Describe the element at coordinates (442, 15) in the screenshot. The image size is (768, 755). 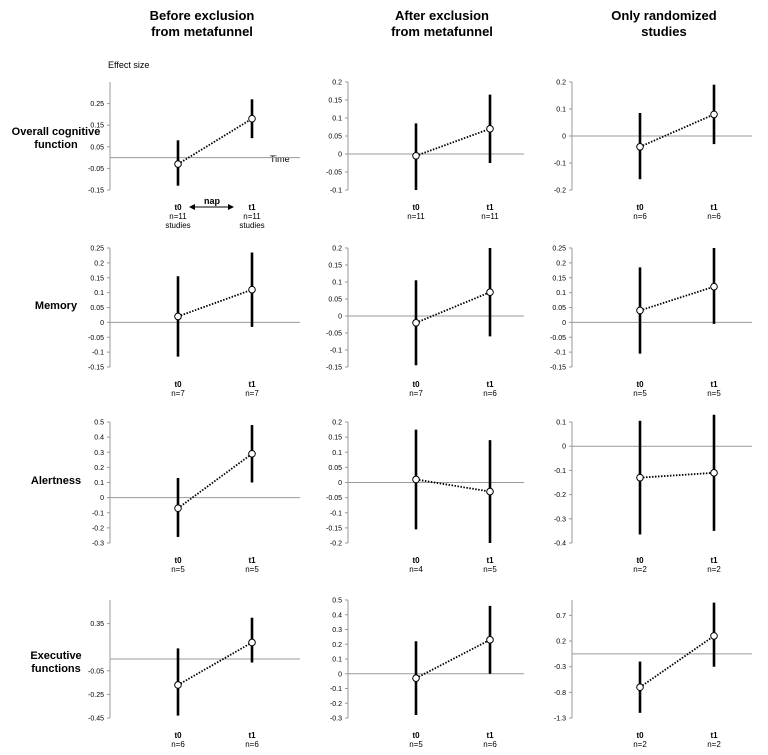
I see `column-header-line1: After exclusion` at that location.